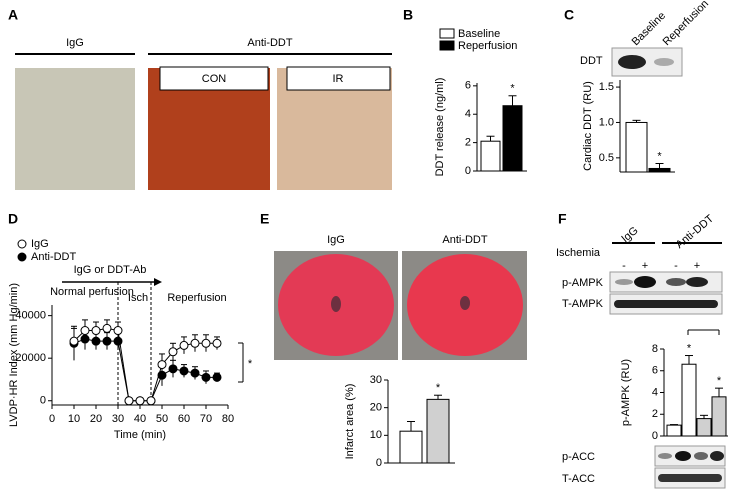 Image resolution: width=731 pixels, height=496 pixels. I want to click on y-tick-label: 20, so click(376, 408).